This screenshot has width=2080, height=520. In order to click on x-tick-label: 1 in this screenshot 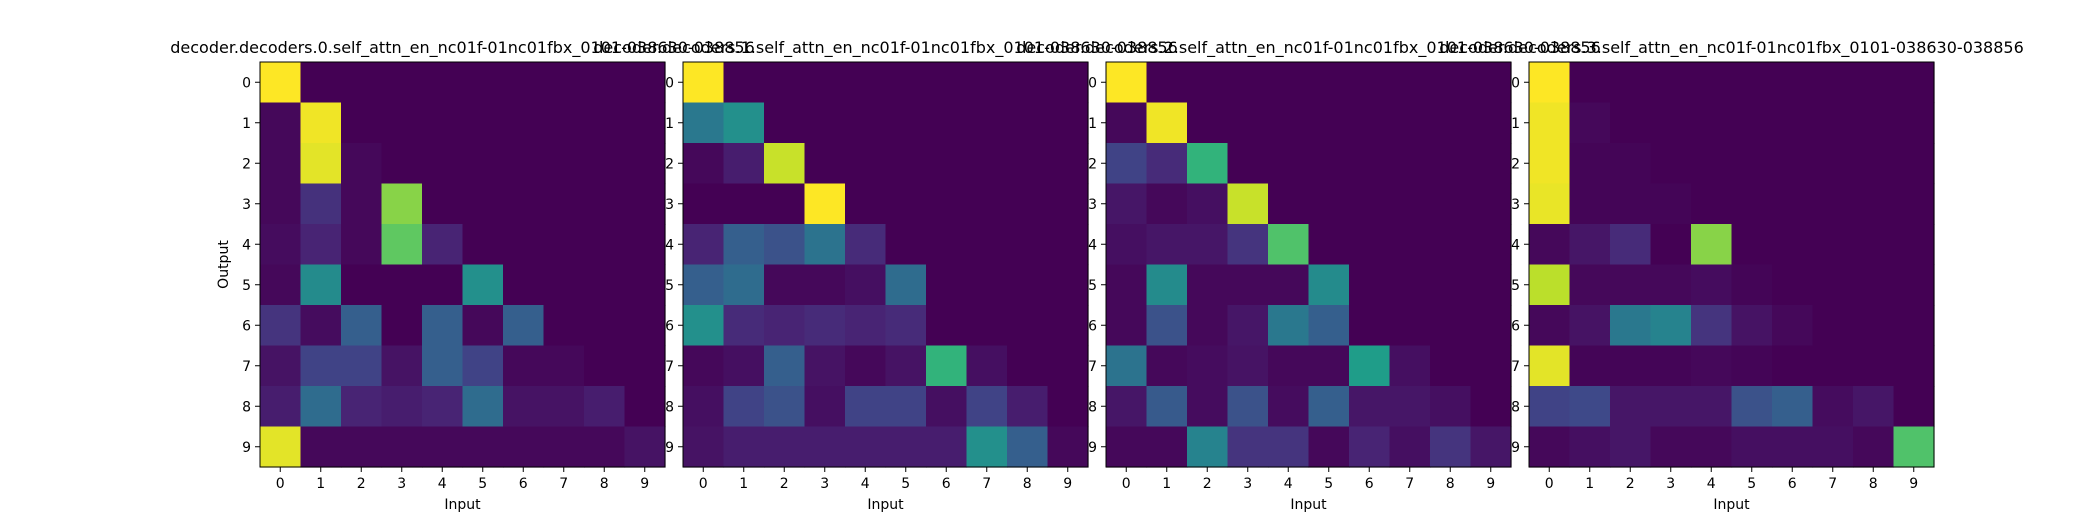, I will do `click(743, 484)`.